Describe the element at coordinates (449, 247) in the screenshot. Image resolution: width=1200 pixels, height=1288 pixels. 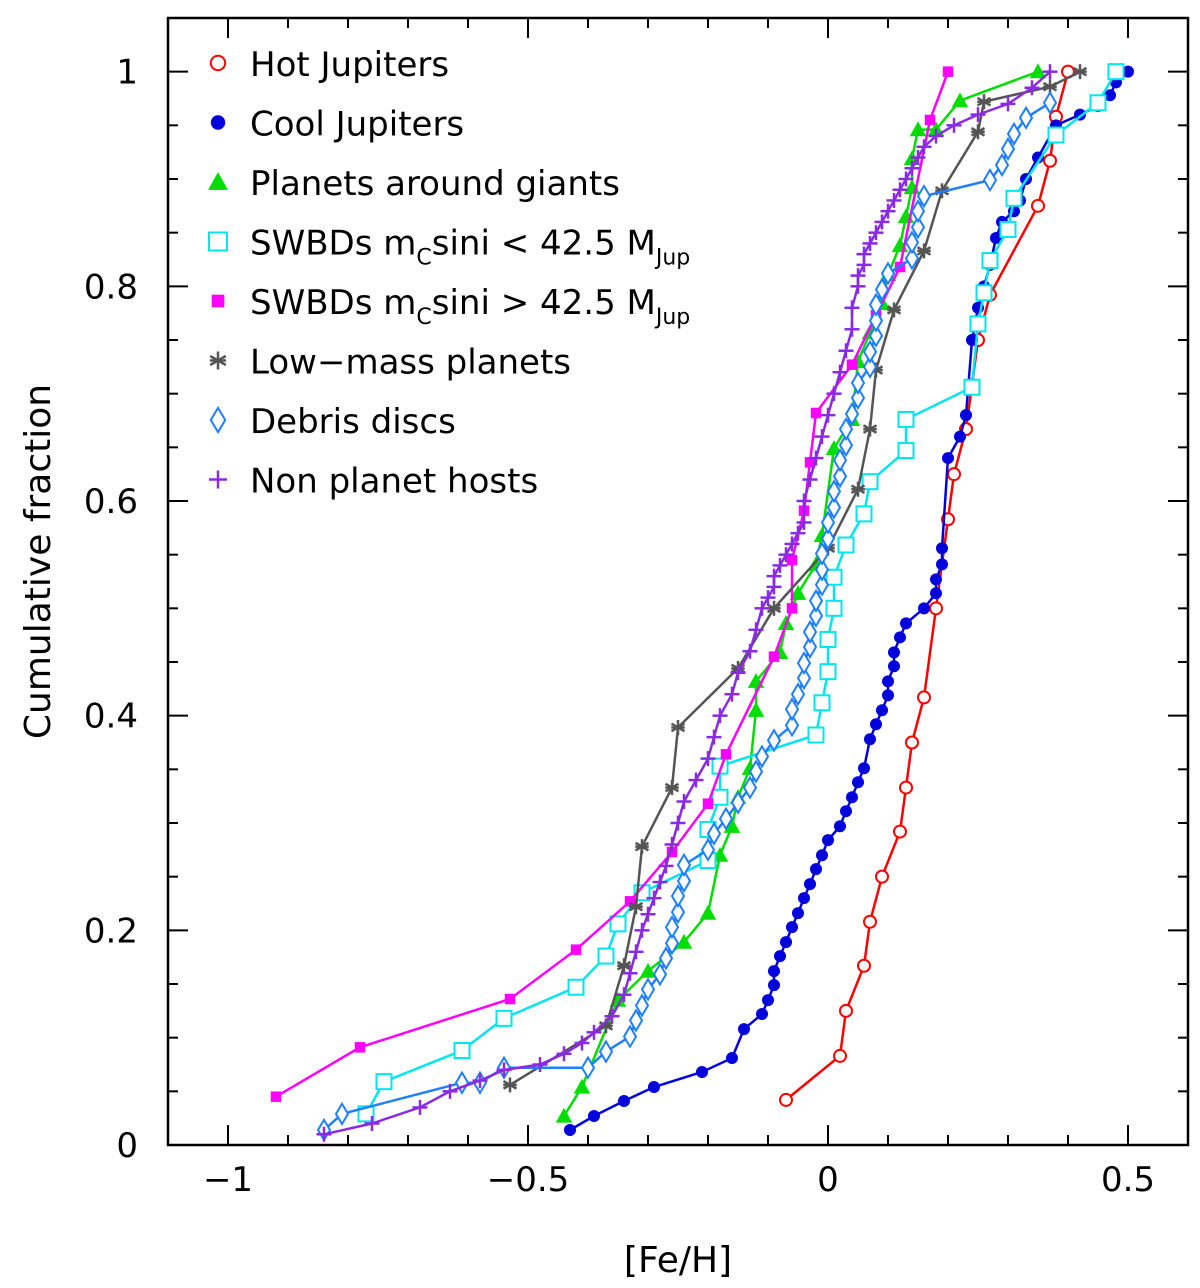
I see `legend-item-swbds-mcsini-42-5-mjup: SWBDs mCsini < 42.5 MJup` at that location.